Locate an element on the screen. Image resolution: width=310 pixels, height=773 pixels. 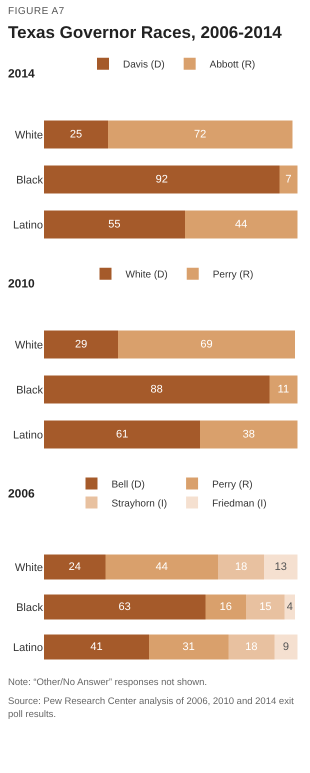
data-label: 25 is located at coordinates (76, 134).